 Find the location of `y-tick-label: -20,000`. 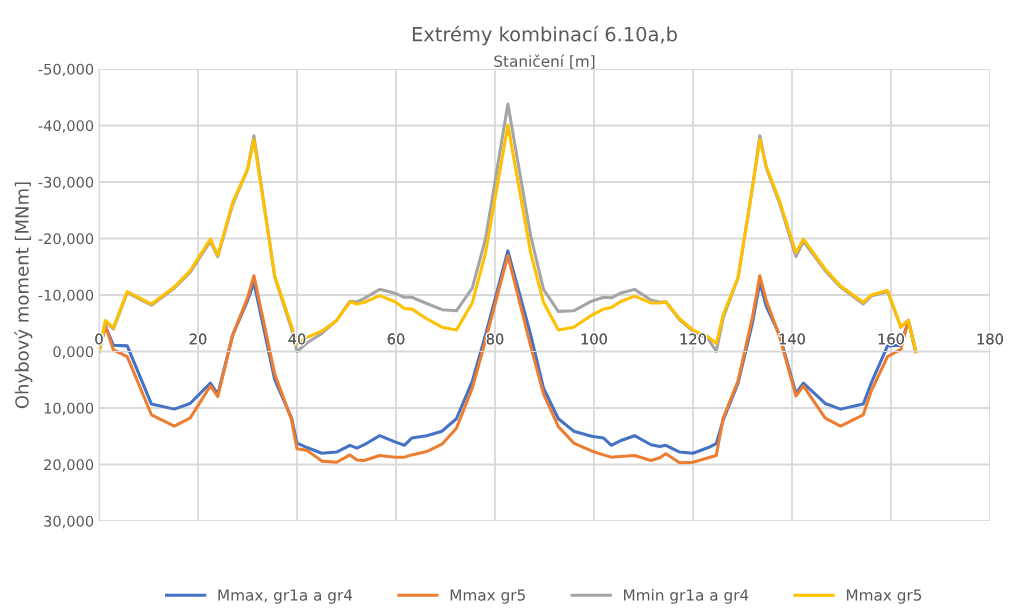

y-tick-label: -20,000 is located at coordinates (66, 239).